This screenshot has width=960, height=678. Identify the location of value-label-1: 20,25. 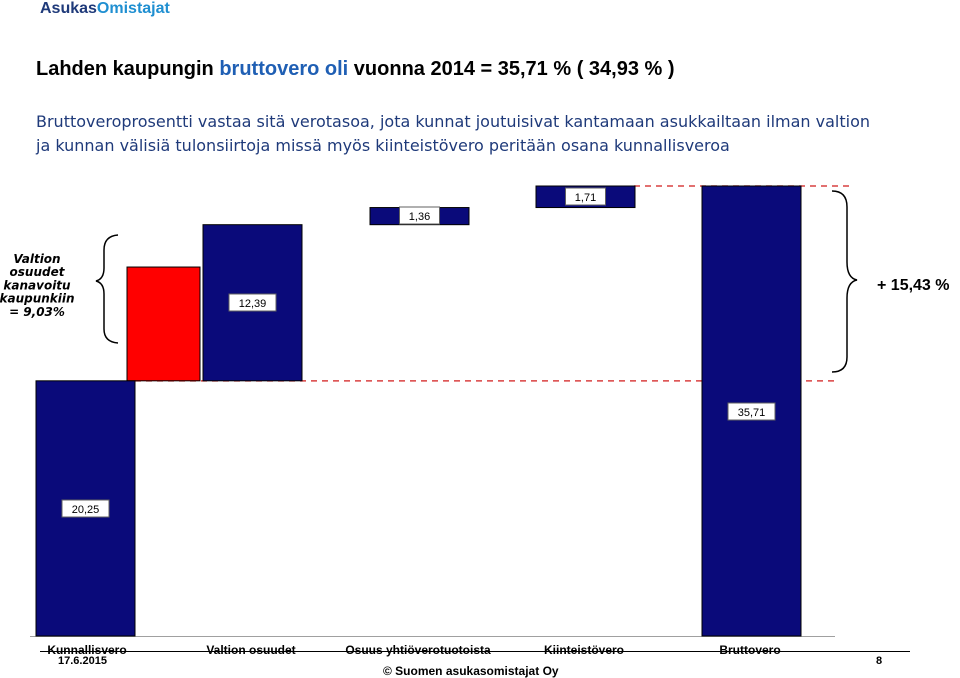
(86, 510).